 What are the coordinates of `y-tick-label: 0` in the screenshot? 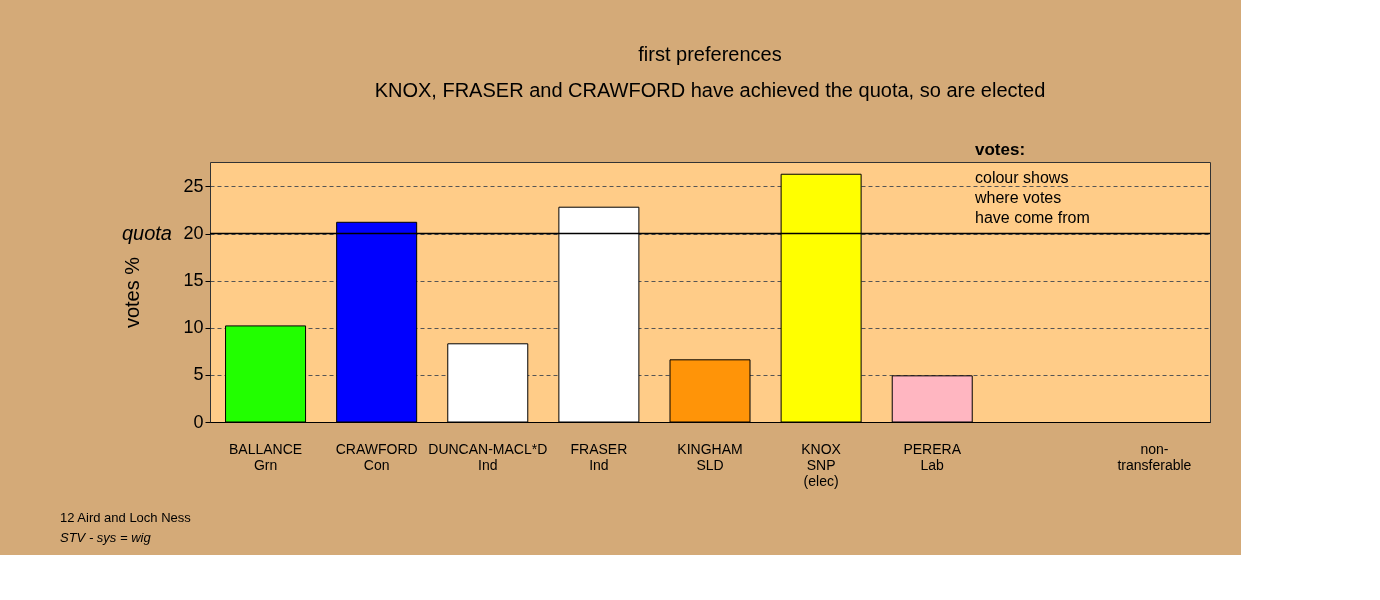 It's located at (198, 421).